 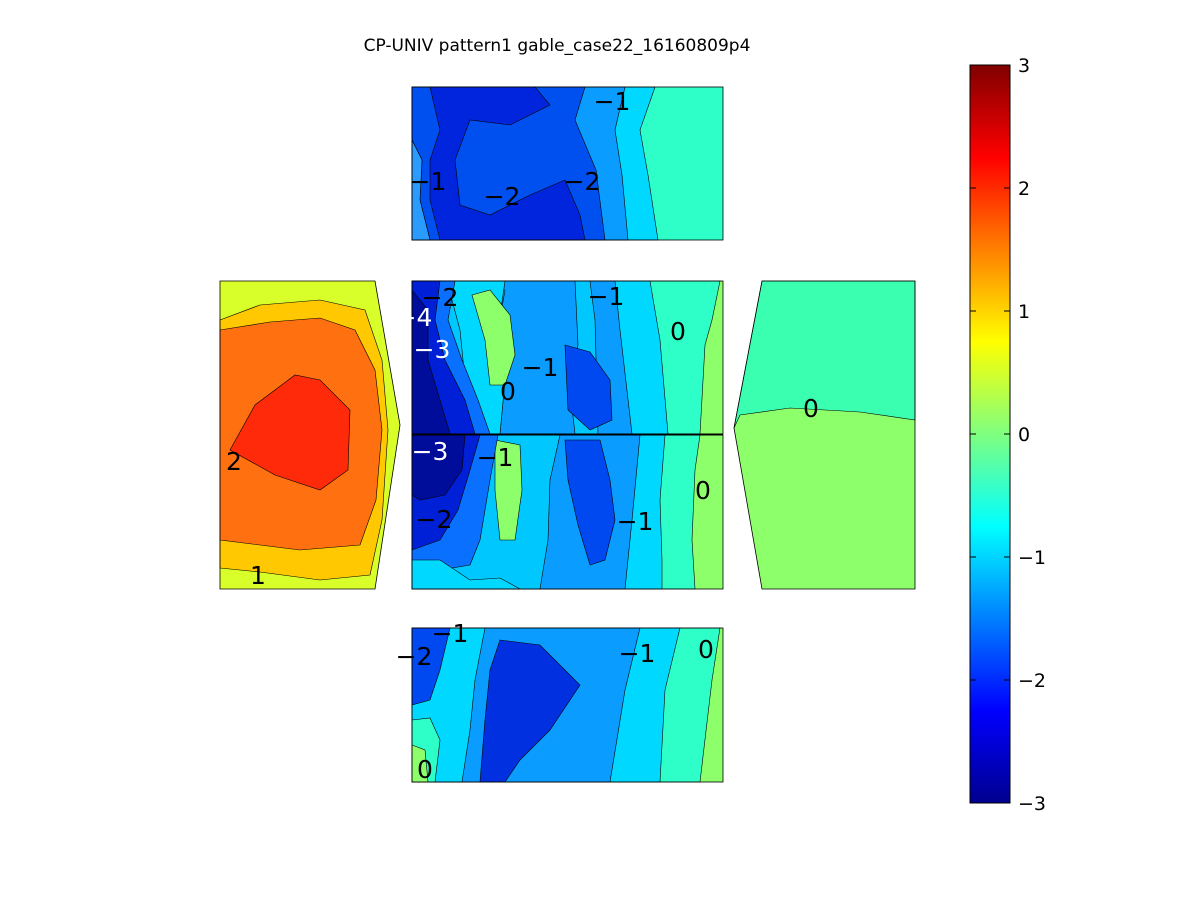 What do you see at coordinates (1032, 558) in the screenshot?
I see `colorbar-tick-label: −1` at bounding box center [1032, 558].